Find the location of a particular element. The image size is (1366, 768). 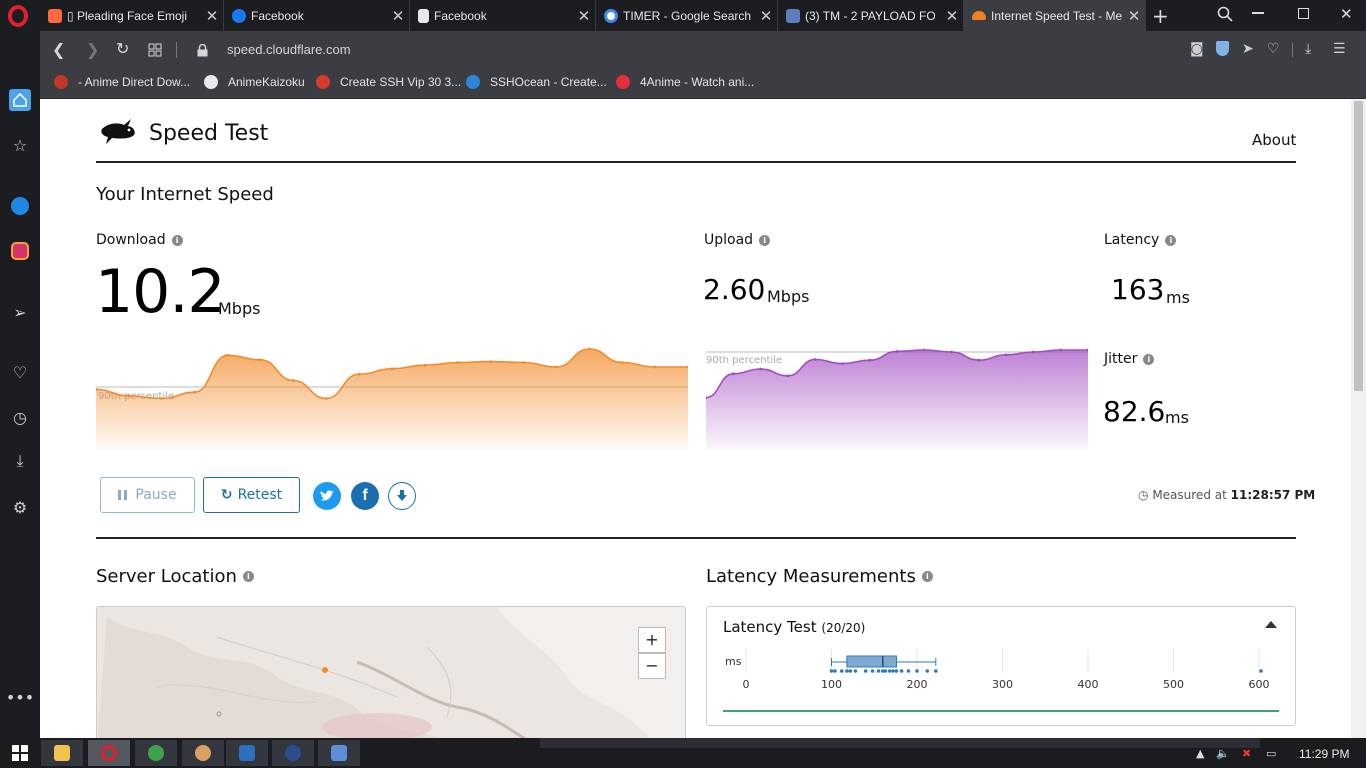

new-tab-button: + is located at coordinates (1160, 16).